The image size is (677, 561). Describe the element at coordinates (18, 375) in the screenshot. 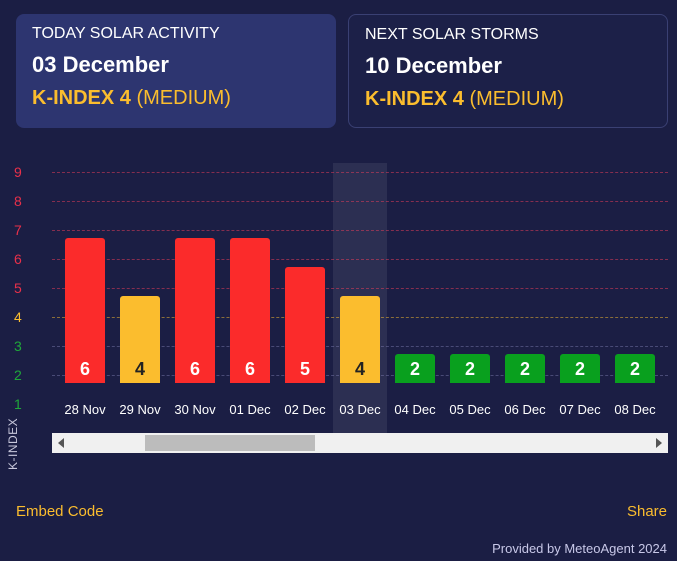

I see `y-tick-label: 2` at that location.